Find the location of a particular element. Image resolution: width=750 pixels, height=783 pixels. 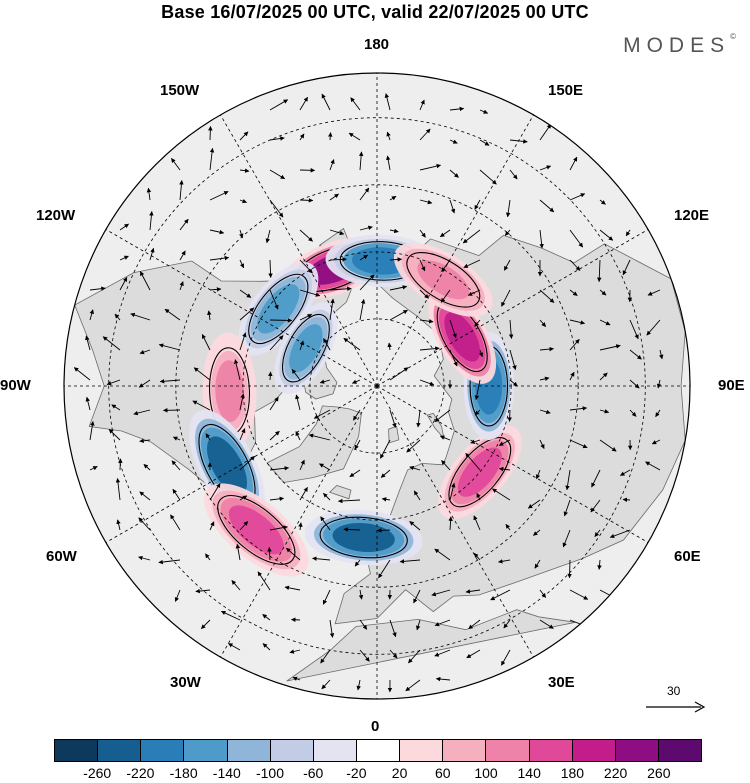

lon-label-120e: 120E is located at coordinates (692, 215).